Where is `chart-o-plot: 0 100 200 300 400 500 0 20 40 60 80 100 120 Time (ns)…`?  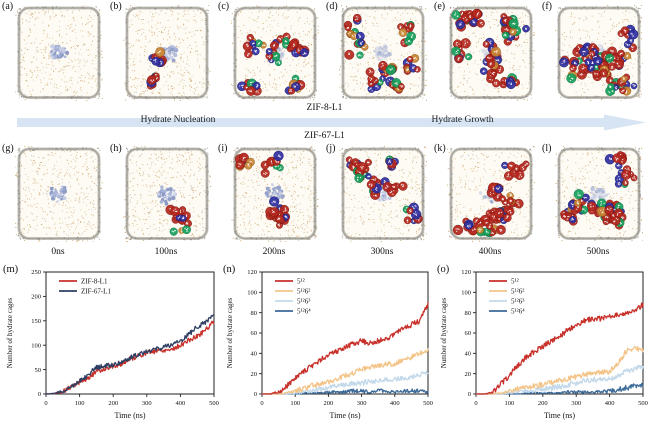 chart-o-plot: 0 100 200 300 400 500 0 20 40 60 80 100 120 Time (ns)… is located at coordinates (544, 344).